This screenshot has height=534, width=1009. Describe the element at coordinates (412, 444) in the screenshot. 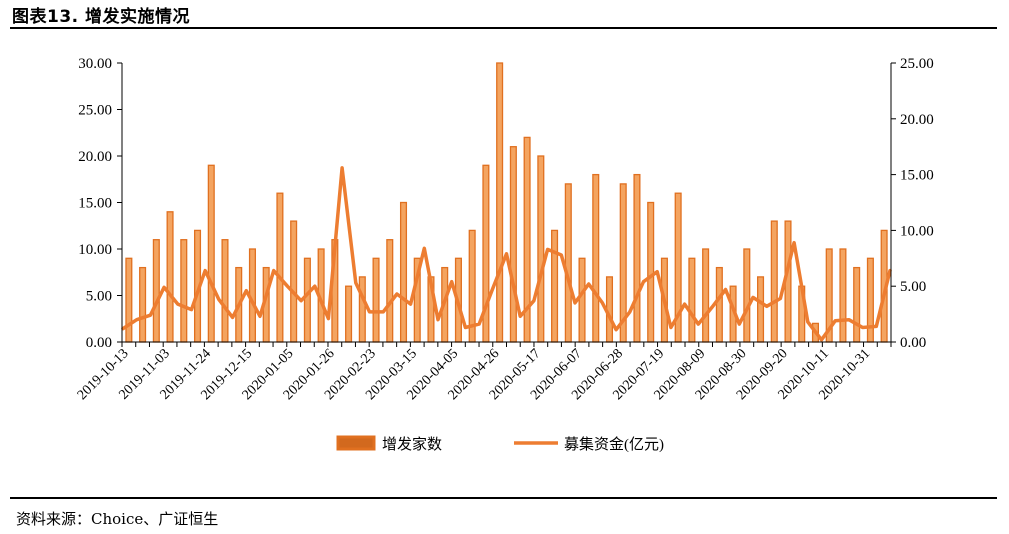

I see `legend-bar-label: 增发家数` at that location.